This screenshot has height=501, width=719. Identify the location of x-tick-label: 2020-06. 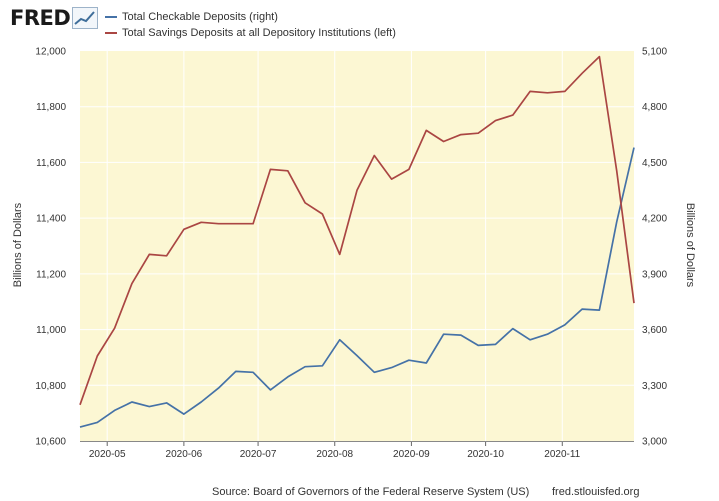
(184, 454).